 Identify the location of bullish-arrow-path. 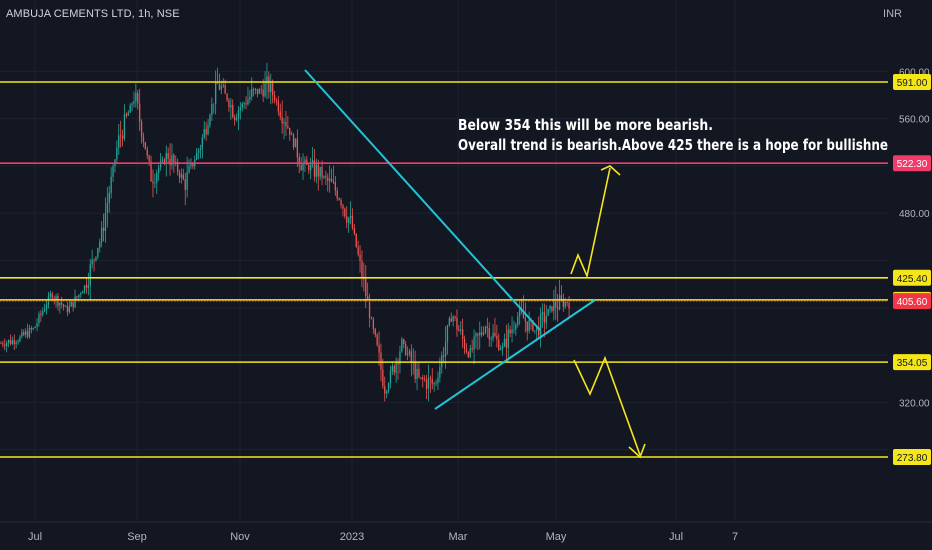
(590, 223).